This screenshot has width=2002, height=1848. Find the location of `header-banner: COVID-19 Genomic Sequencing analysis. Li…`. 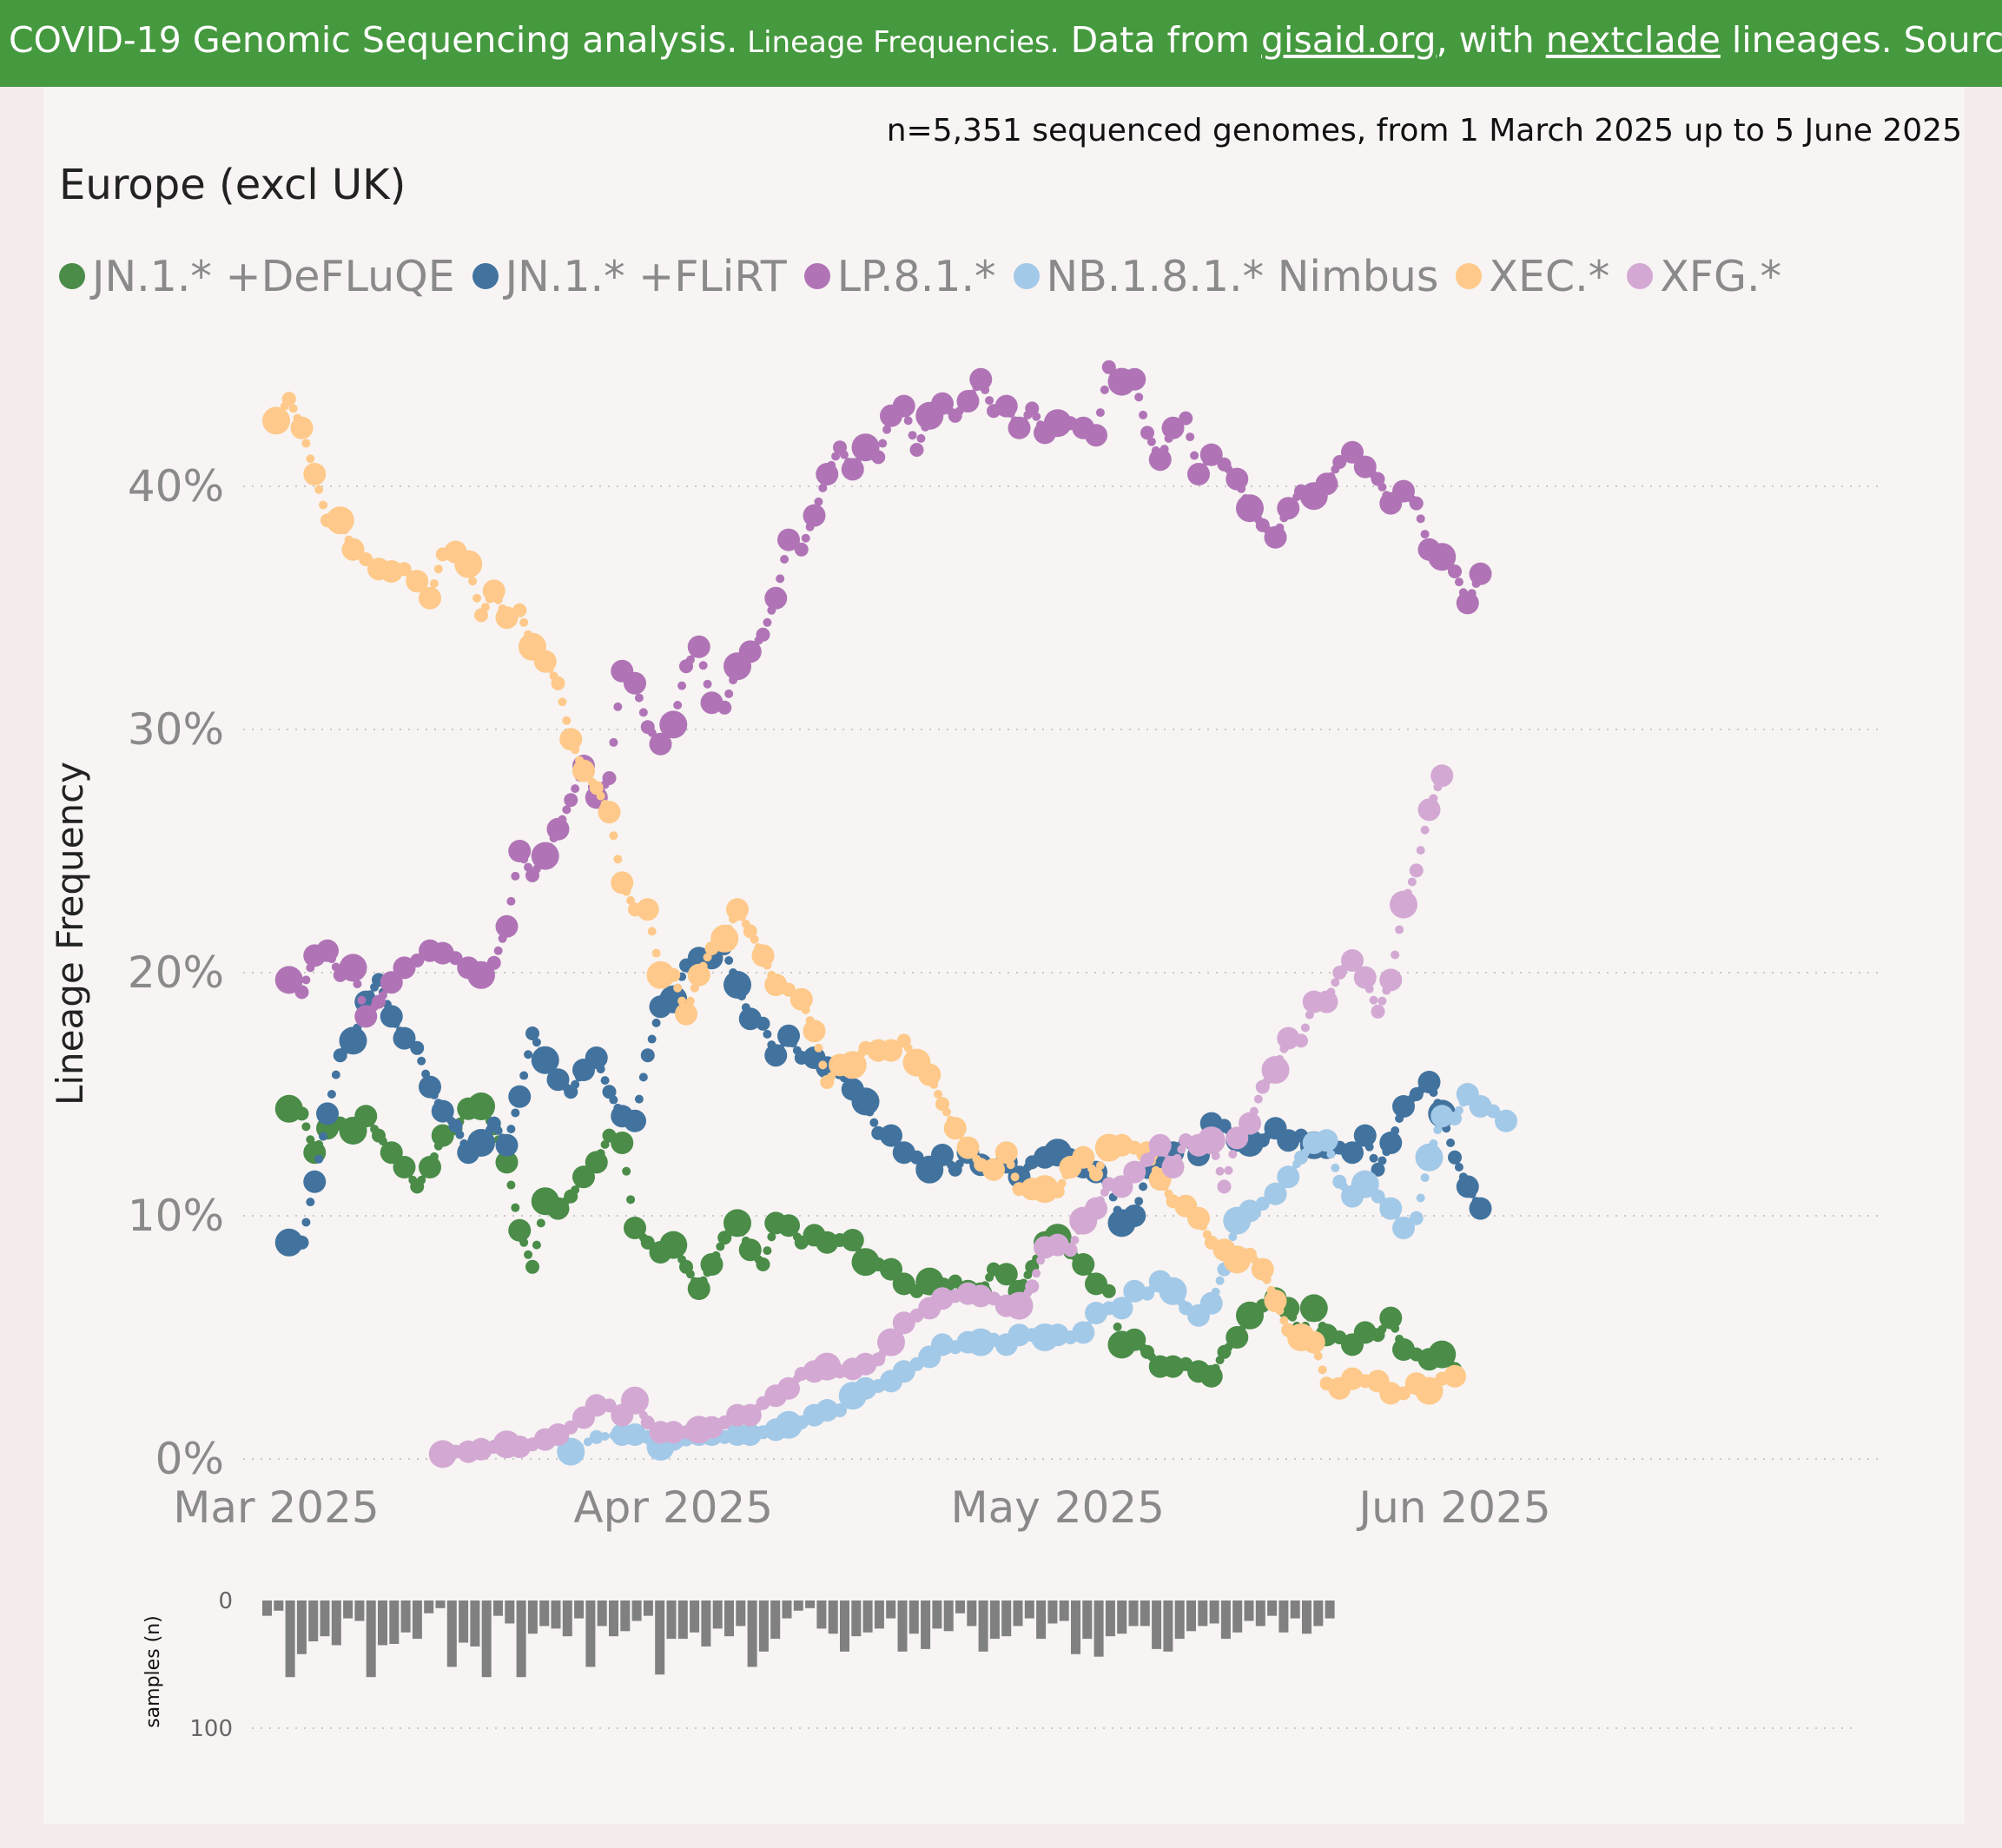

header-banner: COVID-19 Genomic Sequencing analysis. Li… is located at coordinates (1001, 44).